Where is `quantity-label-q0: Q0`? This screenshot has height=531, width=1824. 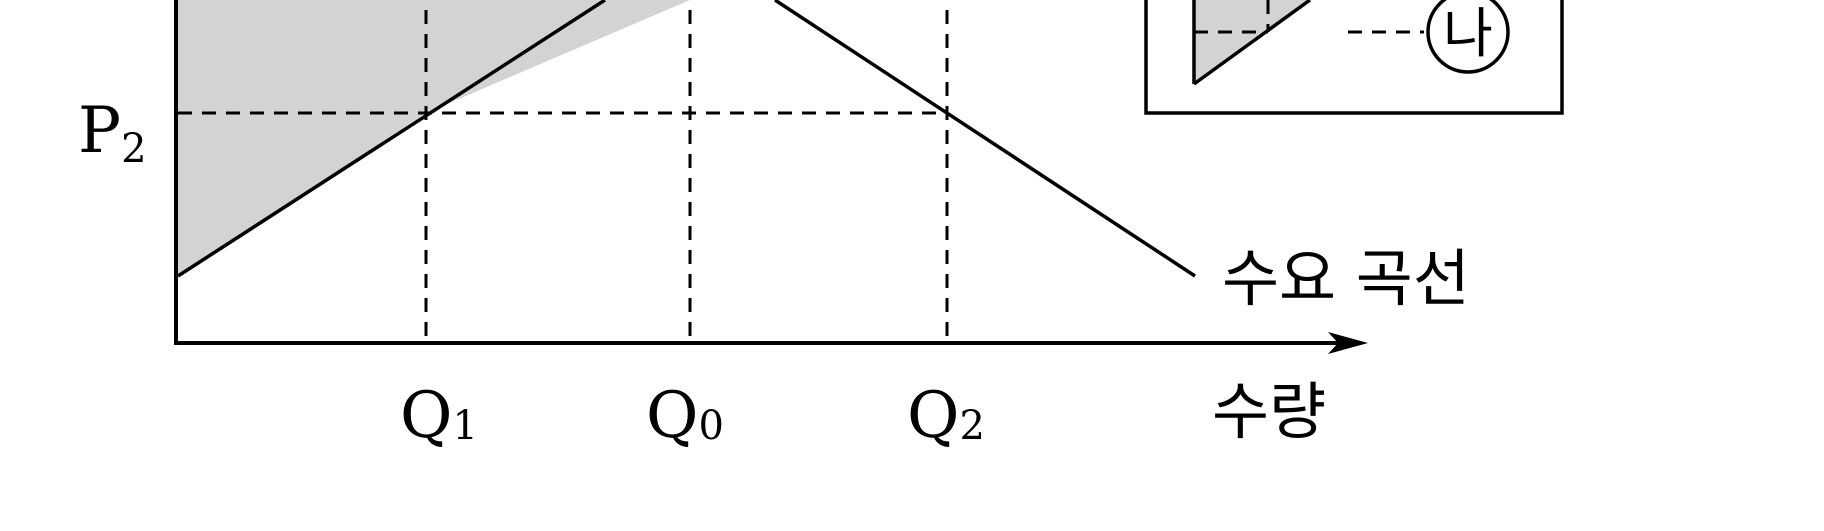
quantity-label-q0: Q0 is located at coordinates (685, 416).